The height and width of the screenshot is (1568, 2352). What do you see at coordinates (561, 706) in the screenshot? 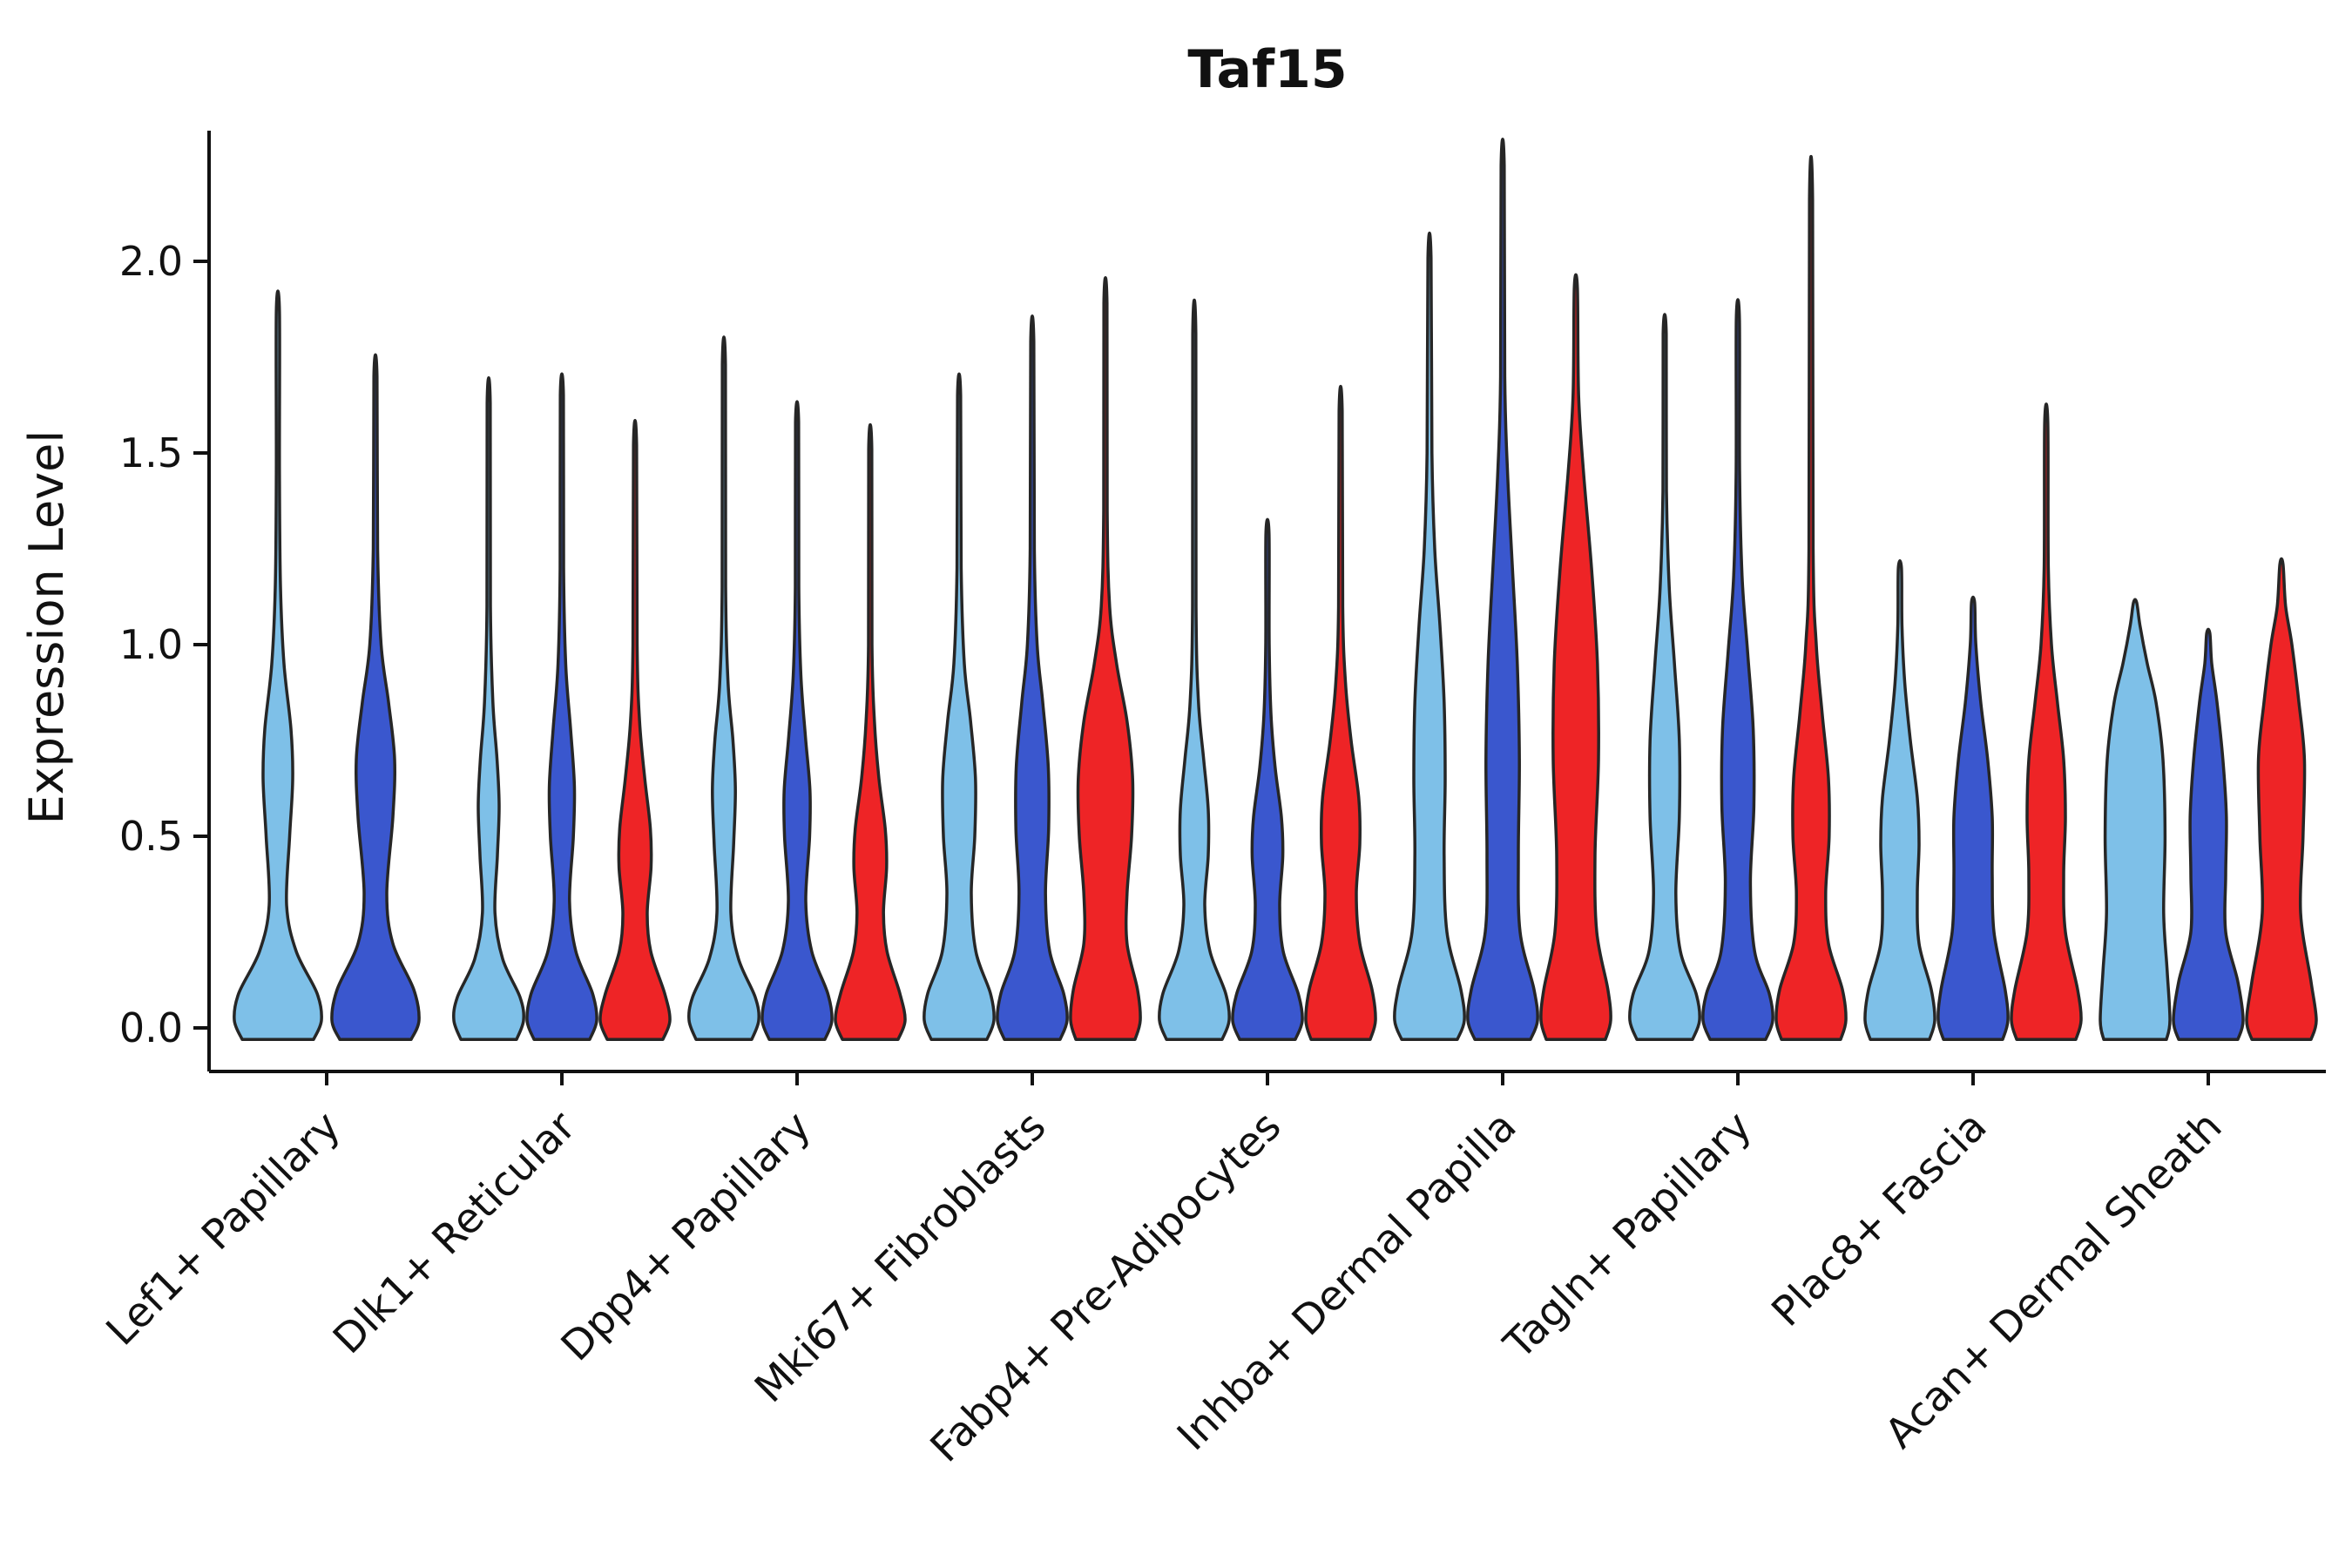
I see `violin-dlk1-reticular-blue` at bounding box center [561, 706].